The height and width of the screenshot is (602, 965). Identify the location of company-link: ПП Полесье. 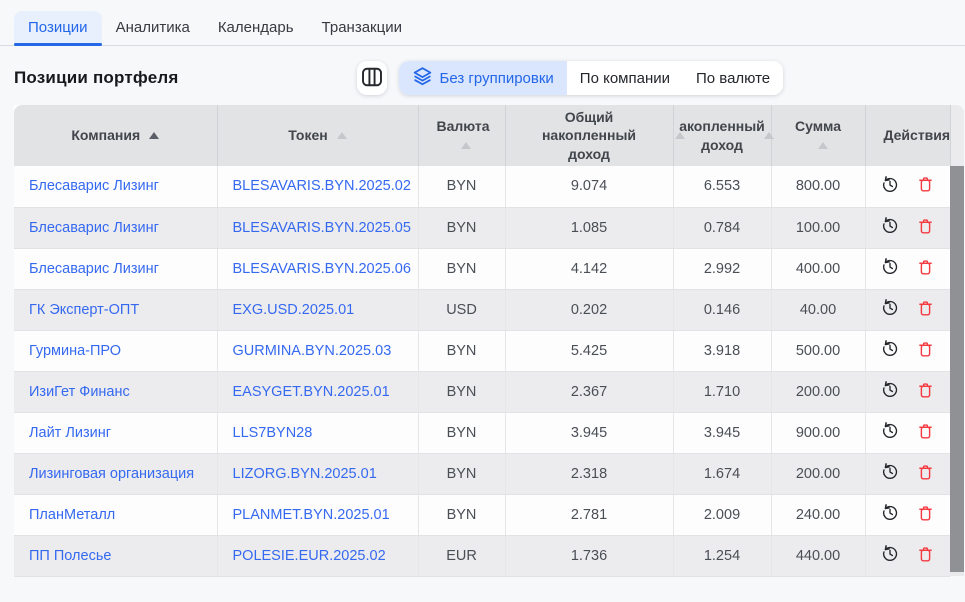
(70, 555).